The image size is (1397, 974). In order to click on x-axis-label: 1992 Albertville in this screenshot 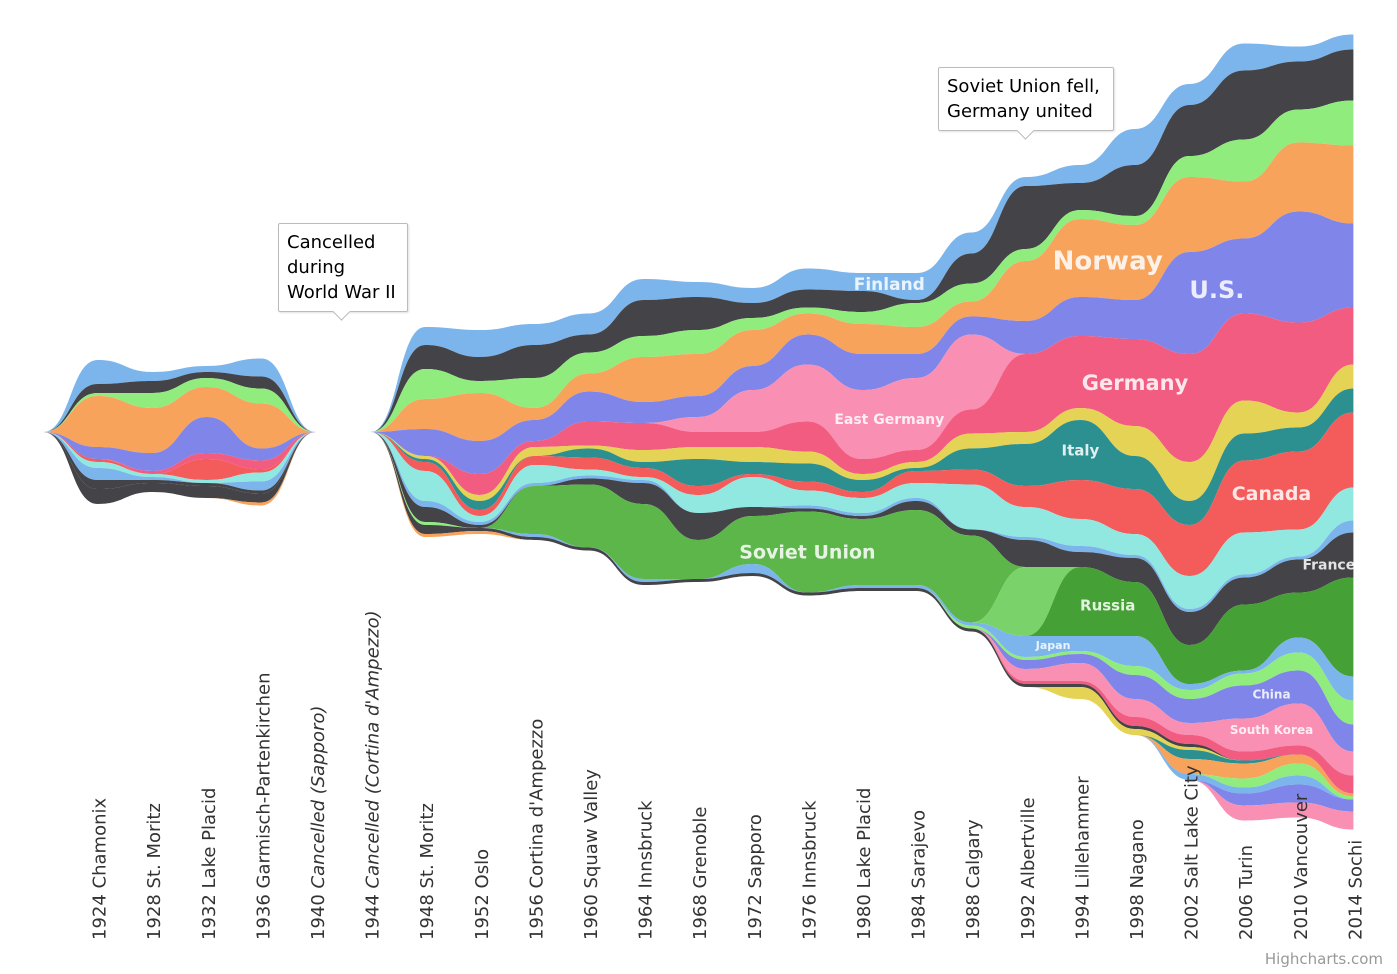, I will do `click(1028, 868)`.